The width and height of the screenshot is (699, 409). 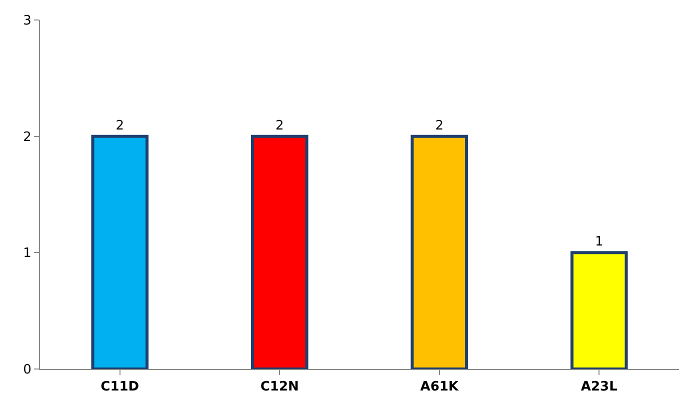 I want to click on x-tick-label: C12N, so click(x=279, y=387).